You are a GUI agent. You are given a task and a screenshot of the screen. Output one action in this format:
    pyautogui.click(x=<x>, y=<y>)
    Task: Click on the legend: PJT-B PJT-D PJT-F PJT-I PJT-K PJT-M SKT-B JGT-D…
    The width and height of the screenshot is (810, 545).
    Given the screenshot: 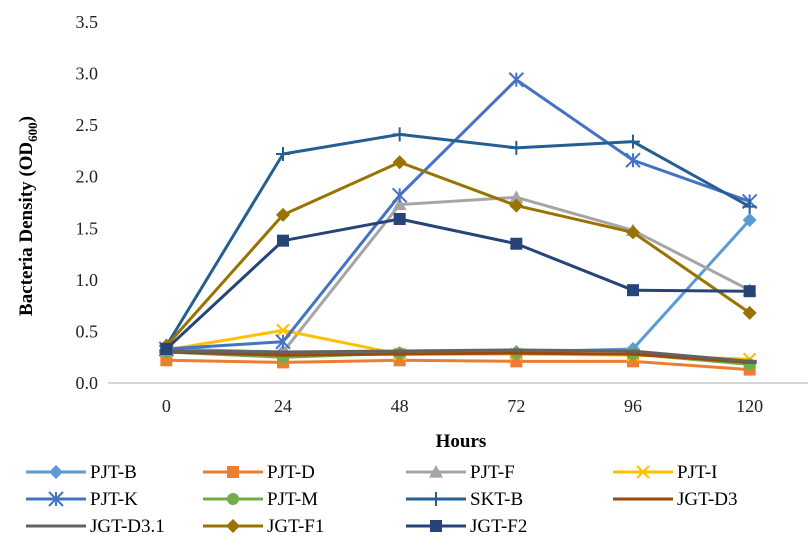 What is the action you would take?
    pyautogui.click(x=382, y=499)
    